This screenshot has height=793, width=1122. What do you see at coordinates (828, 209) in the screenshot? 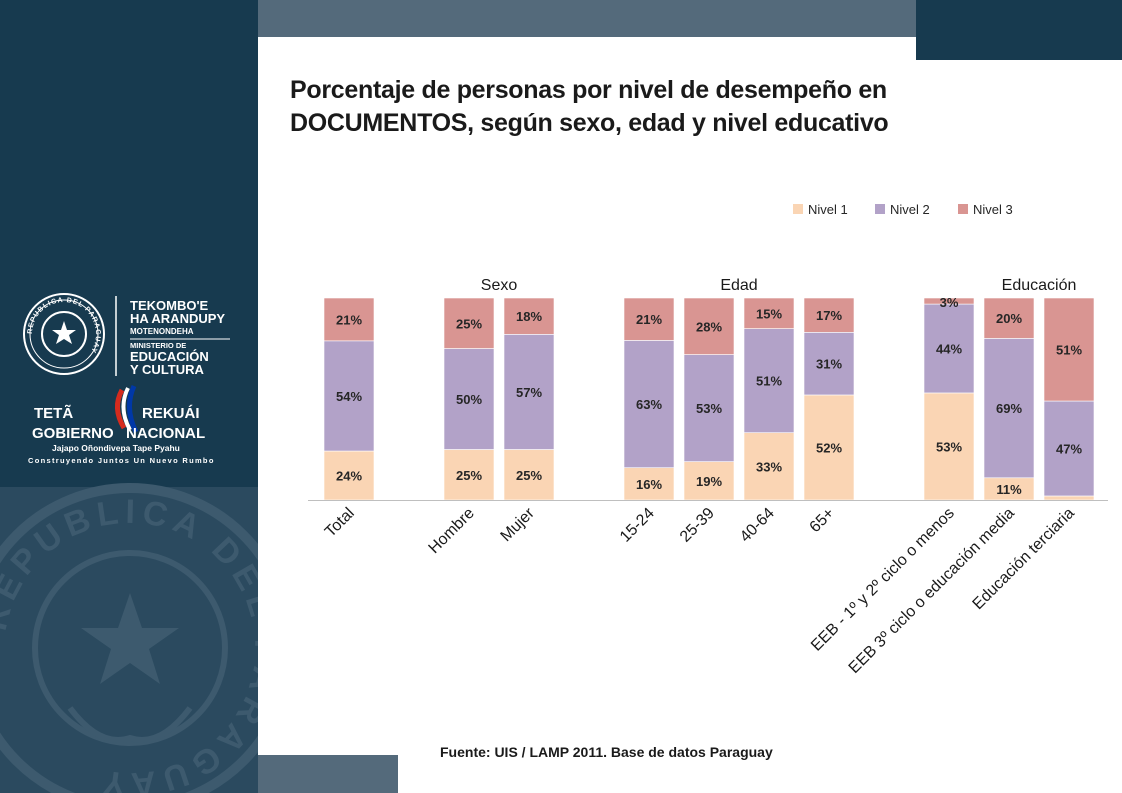
I see `legend-label-1: Nivel 1` at bounding box center [828, 209].